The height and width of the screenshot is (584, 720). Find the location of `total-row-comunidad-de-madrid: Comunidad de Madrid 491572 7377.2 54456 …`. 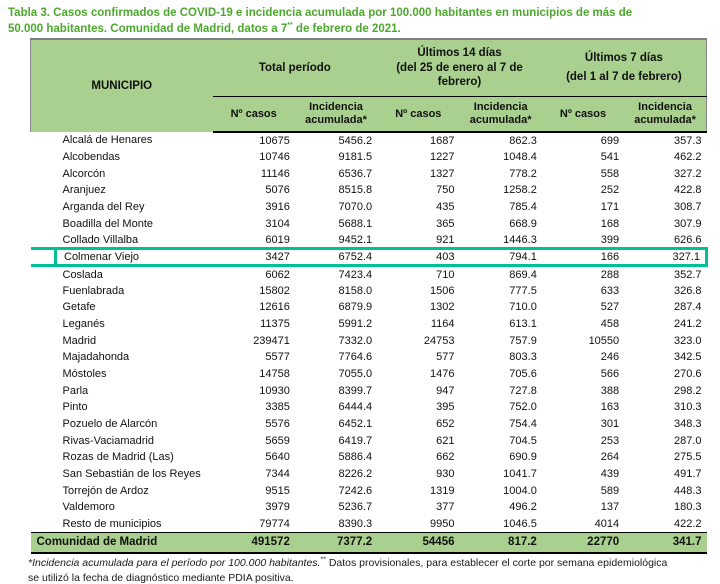

total-row-comunidad-de-madrid: Comunidad de Madrid 491572 7377.2 54456 … is located at coordinates (368, 543).